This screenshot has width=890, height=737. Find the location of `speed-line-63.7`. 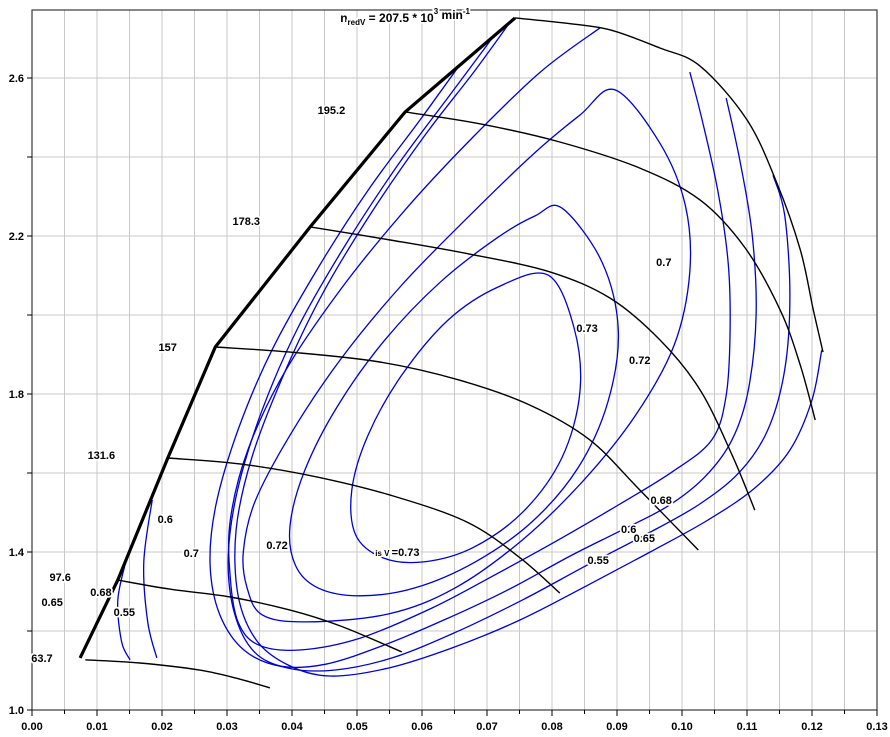

speed-line-63.7 is located at coordinates (178, 674).